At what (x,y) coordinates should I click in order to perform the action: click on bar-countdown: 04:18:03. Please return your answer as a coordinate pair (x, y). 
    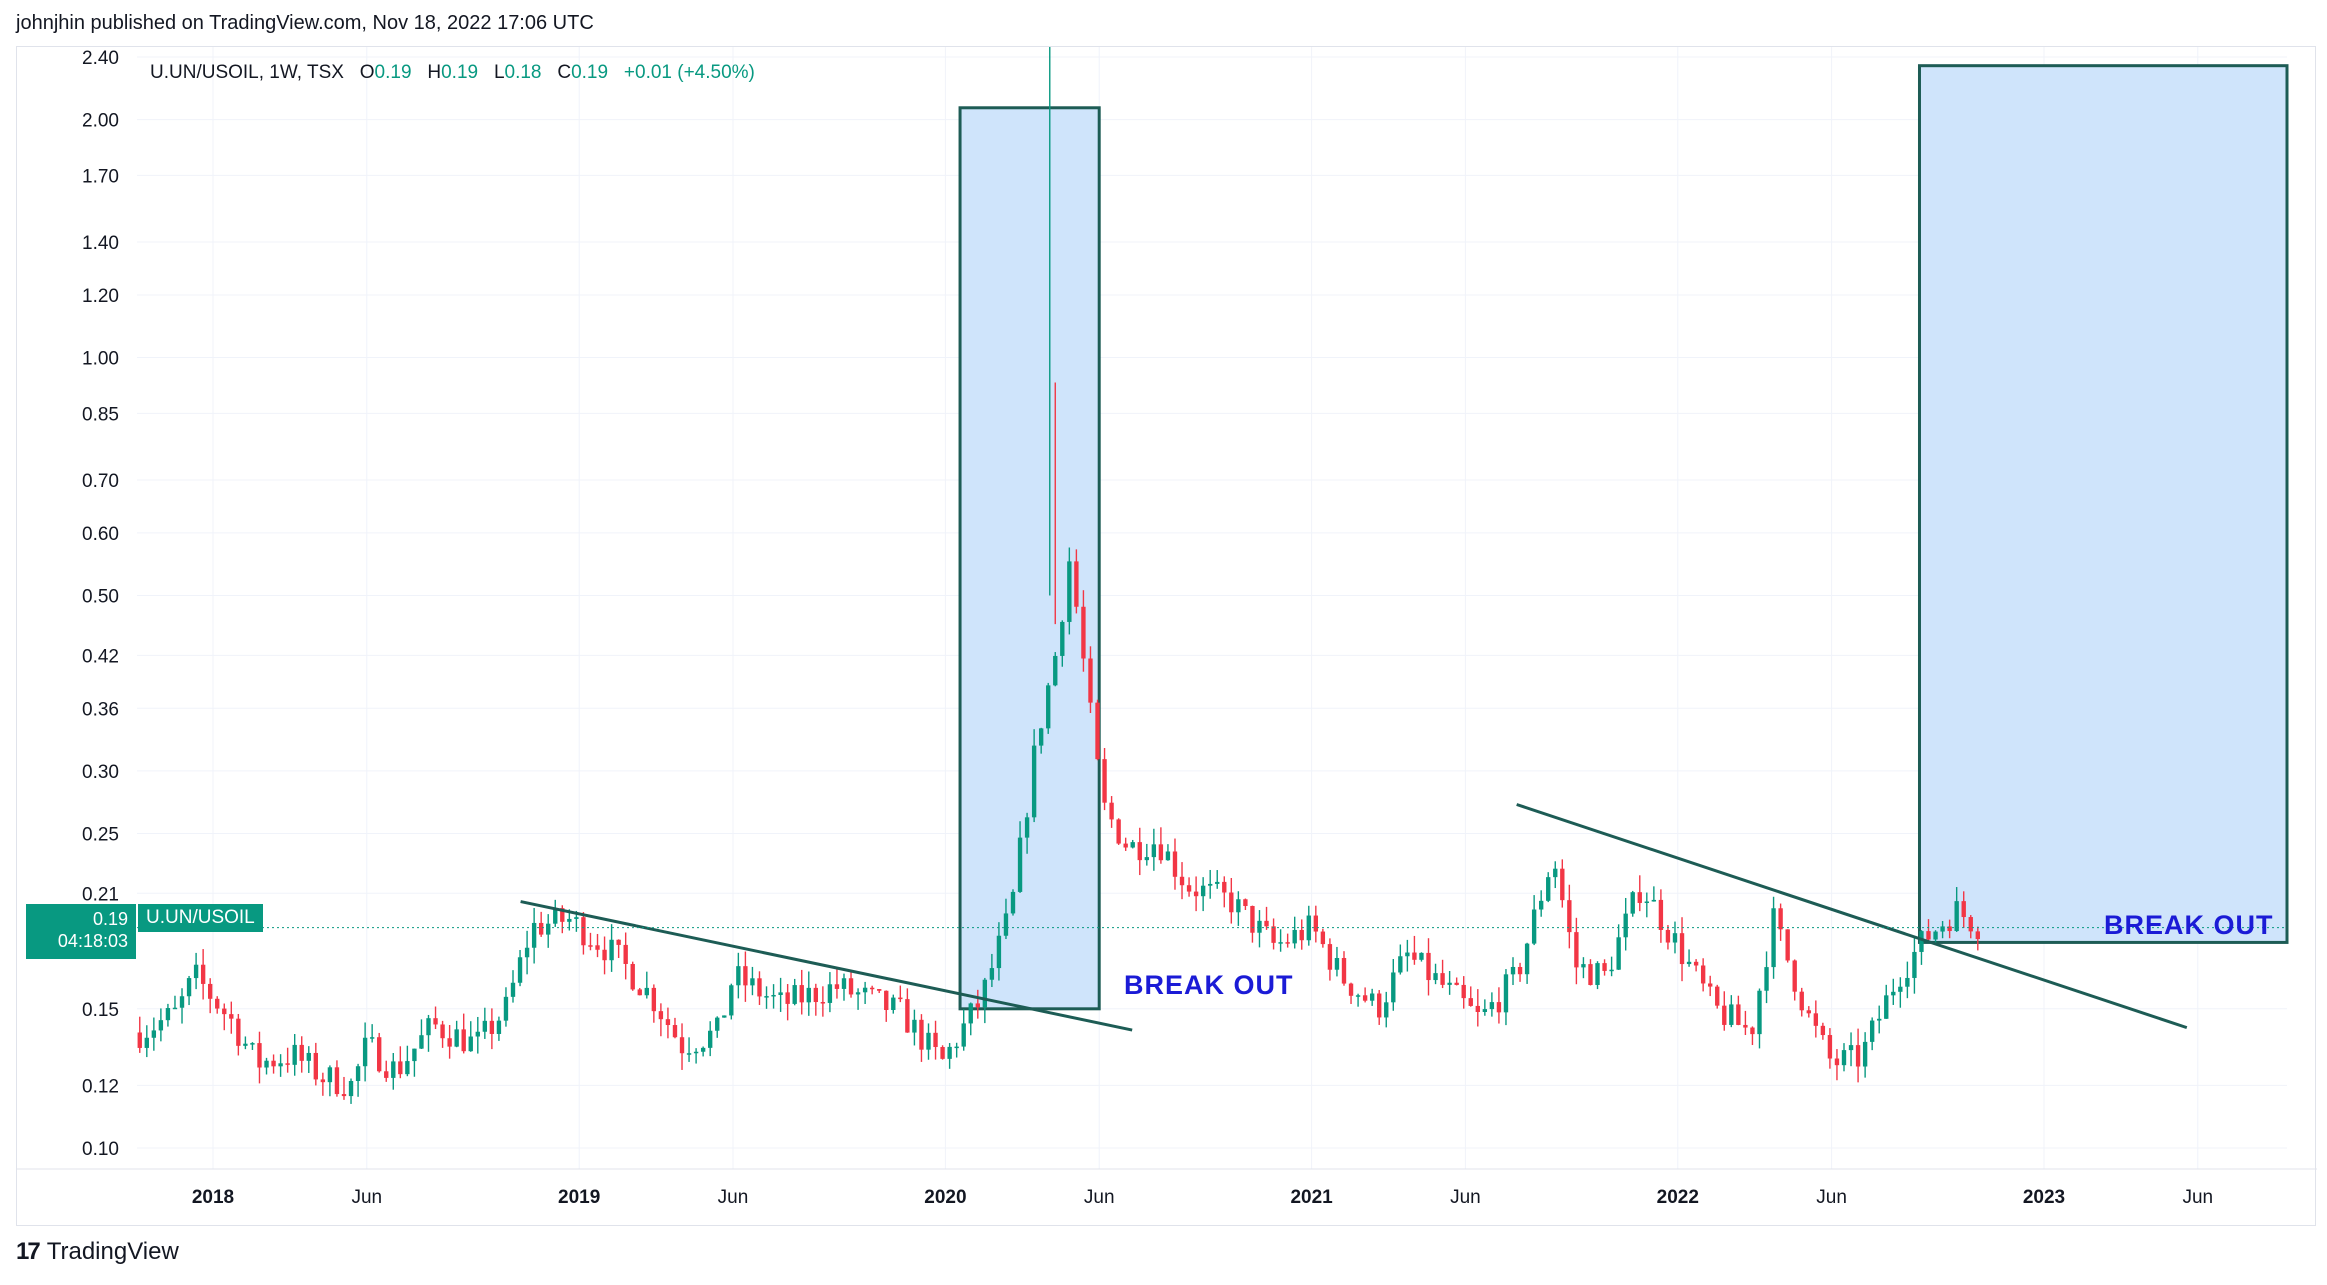
    Looking at the image, I should click on (92, 941).